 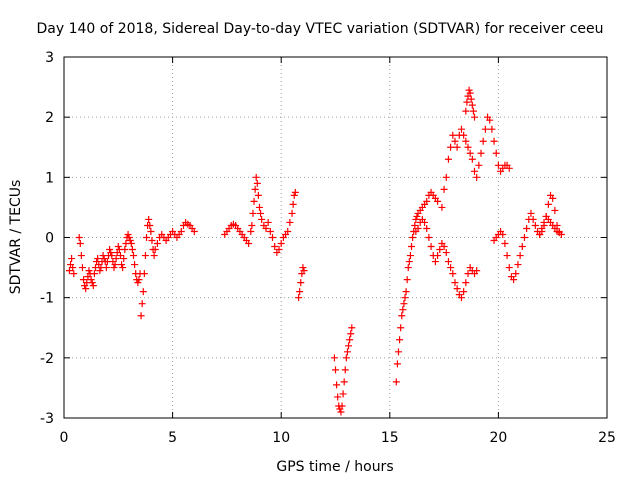 What do you see at coordinates (281, 438) in the screenshot?
I see `x-tick-label: 10` at bounding box center [281, 438].